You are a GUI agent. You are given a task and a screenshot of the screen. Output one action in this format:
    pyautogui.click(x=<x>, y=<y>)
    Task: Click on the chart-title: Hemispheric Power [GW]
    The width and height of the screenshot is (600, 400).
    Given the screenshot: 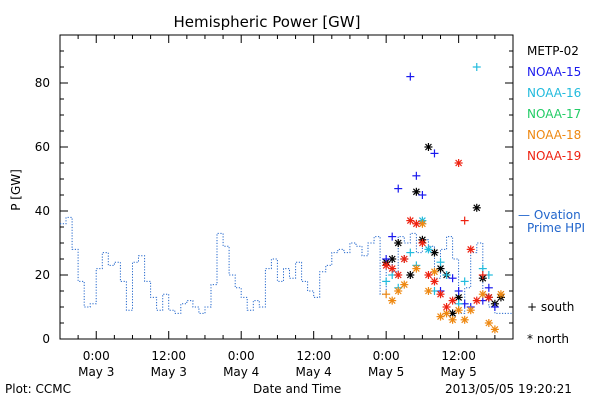 What is the action you would take?
    pyautogui.click(x=267, y=22)
    